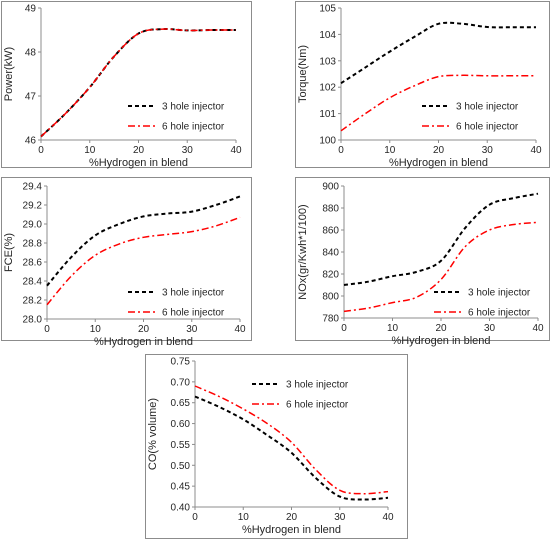 This screenshot has width=550, height=544. I want to click on y-tick-label: 840, so click(330, 253).